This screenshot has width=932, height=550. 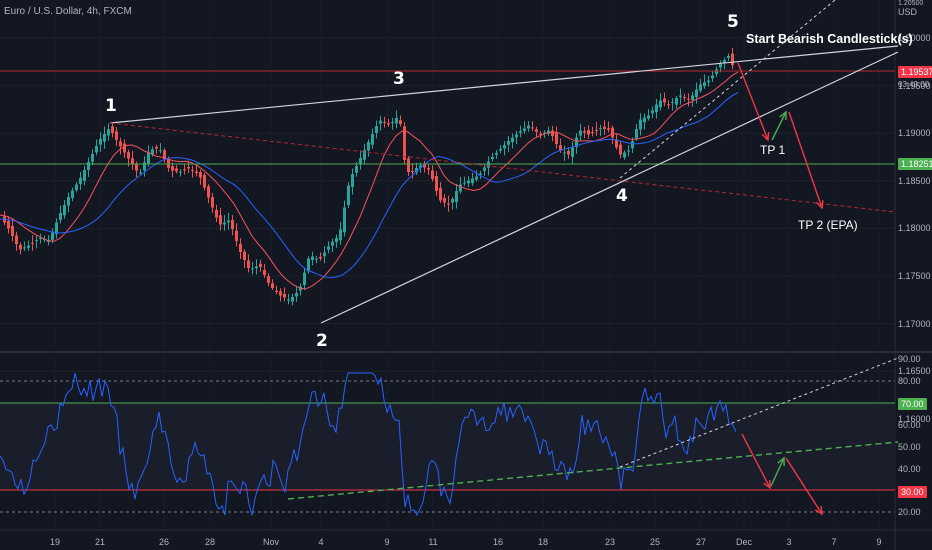 I want to click on rsi-arrow-down-1-head, so click(x=767, y=484).